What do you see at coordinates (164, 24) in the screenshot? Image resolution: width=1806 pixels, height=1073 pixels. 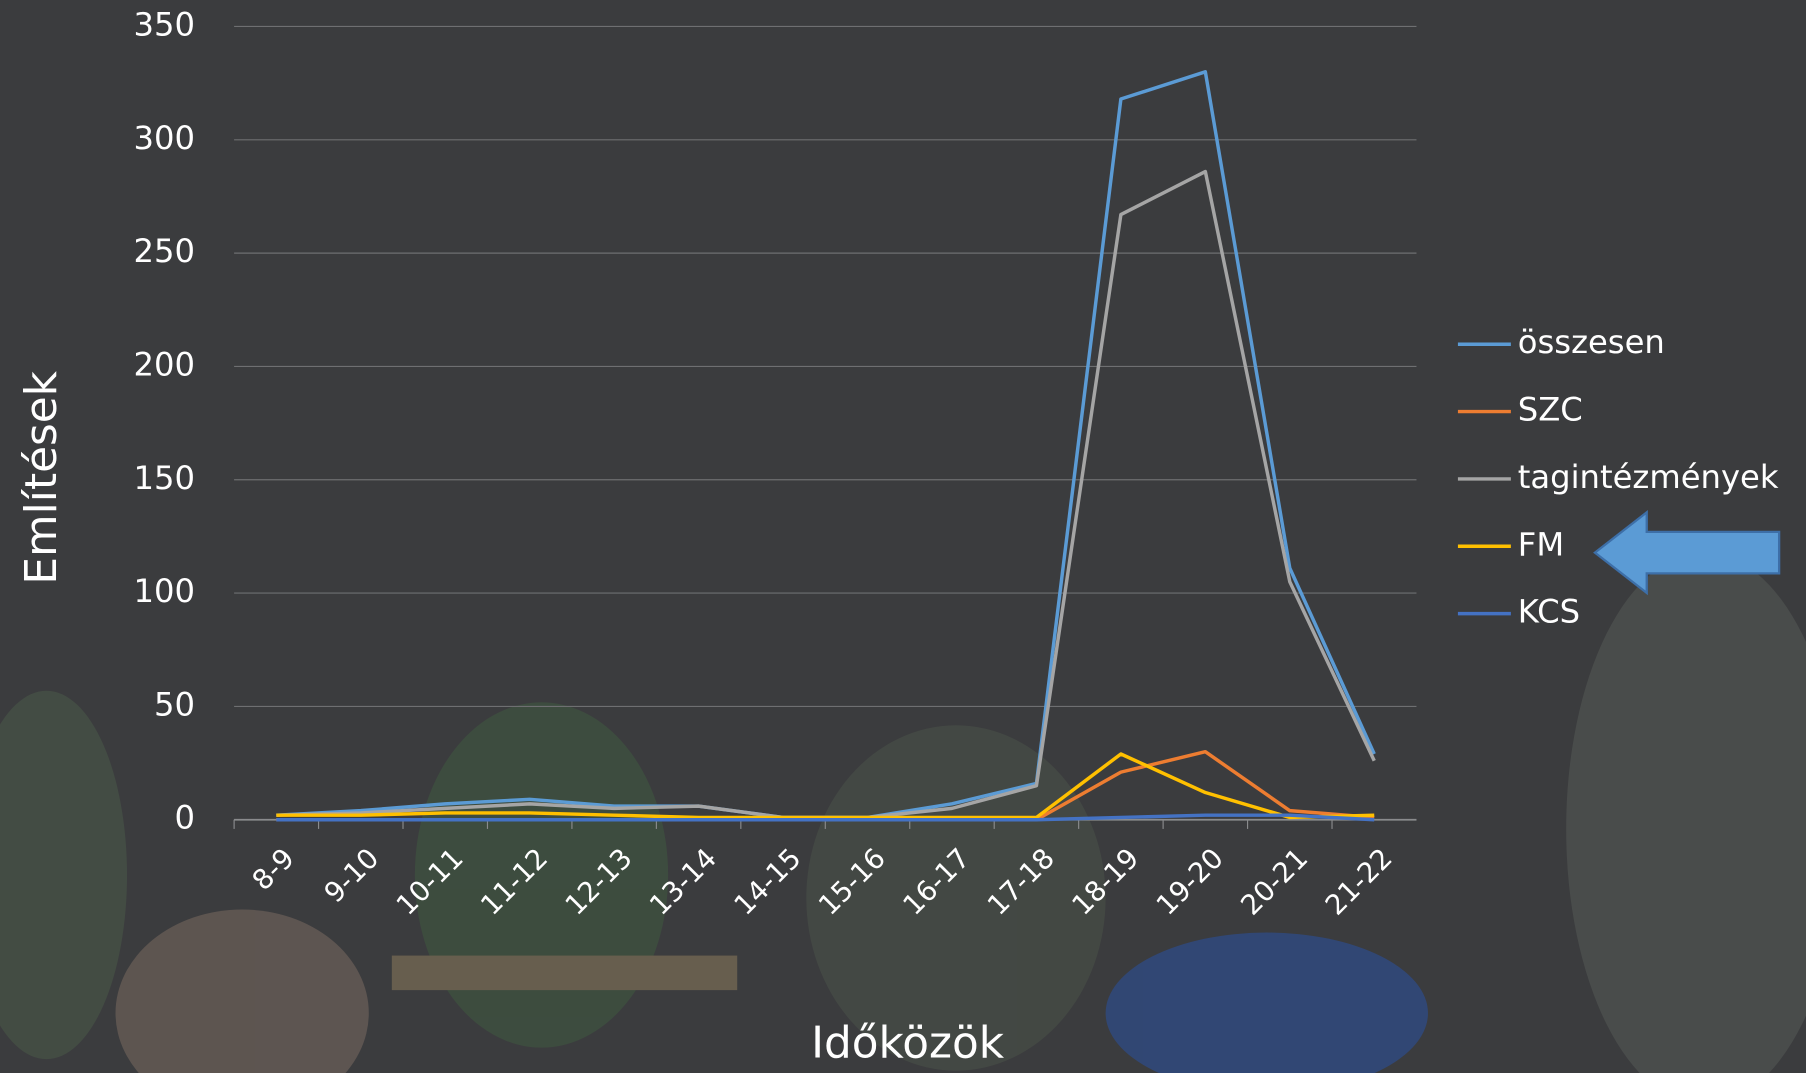 I see `y-tick-label: 350` at bounding box center [164, 24].